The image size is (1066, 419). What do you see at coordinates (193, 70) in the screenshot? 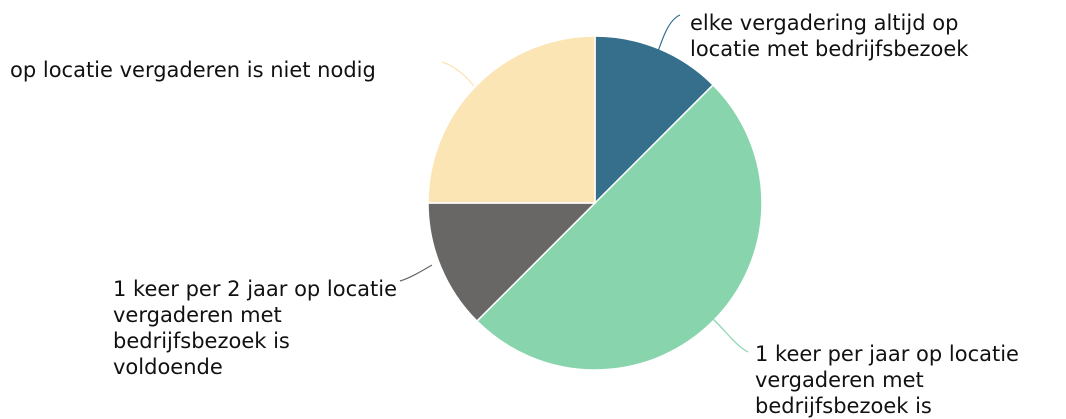
I see `slice-label: op locatie vergaderen is niet nodig` at bounding box center [193, 70].